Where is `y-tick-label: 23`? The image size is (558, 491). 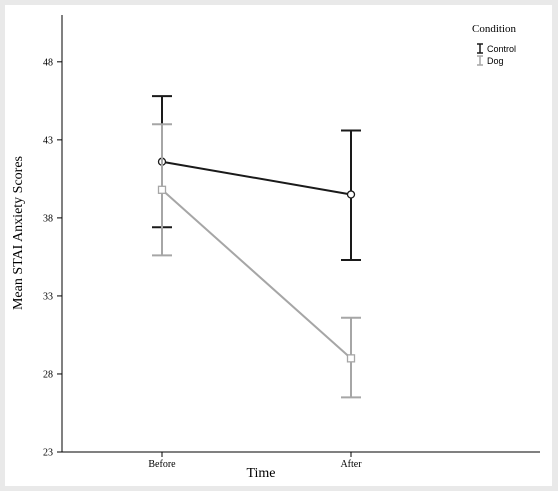
y-tick-label: 23 is located at coordinates (48, 453).